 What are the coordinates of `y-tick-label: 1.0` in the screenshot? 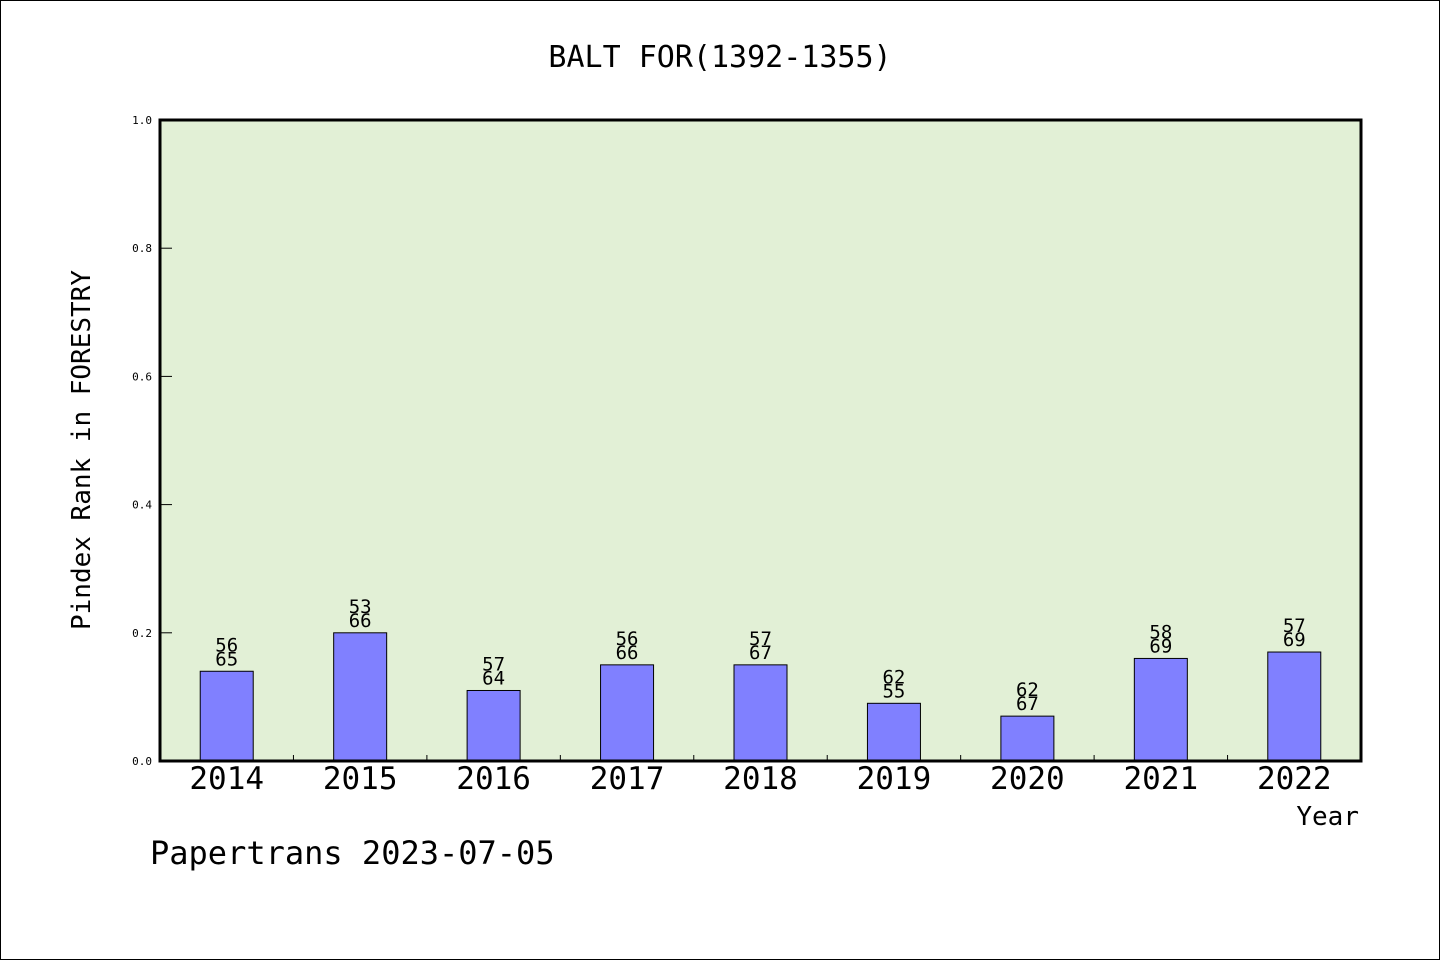 It's located at (142, 120).